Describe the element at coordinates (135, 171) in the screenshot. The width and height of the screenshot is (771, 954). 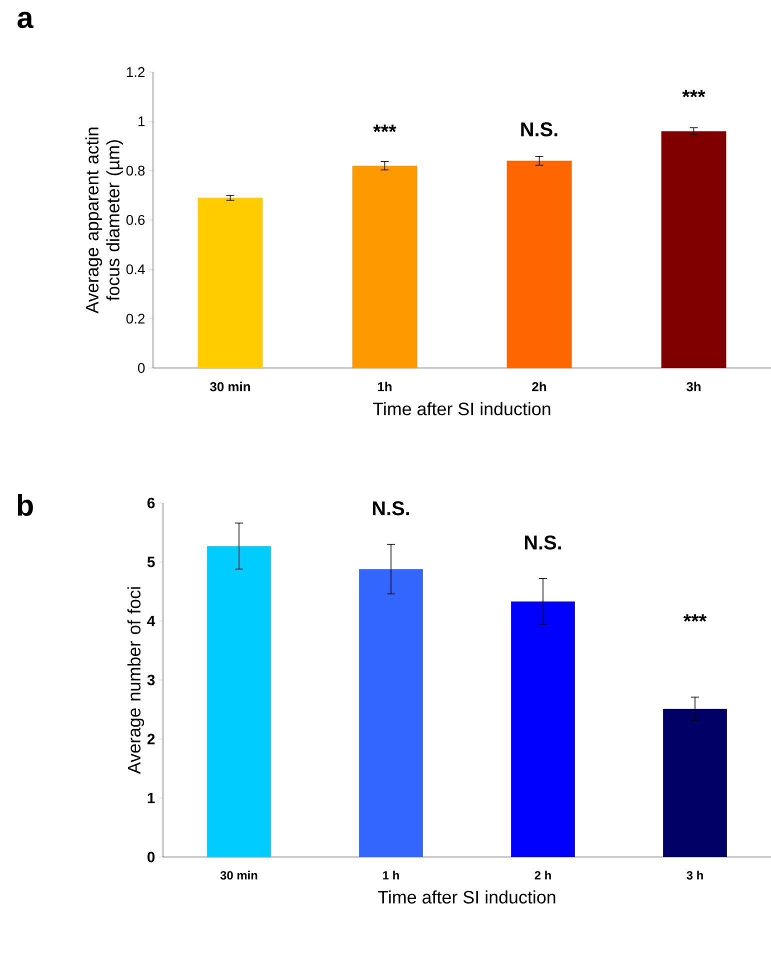
I see `y-tick-label: 0.8` at that location.